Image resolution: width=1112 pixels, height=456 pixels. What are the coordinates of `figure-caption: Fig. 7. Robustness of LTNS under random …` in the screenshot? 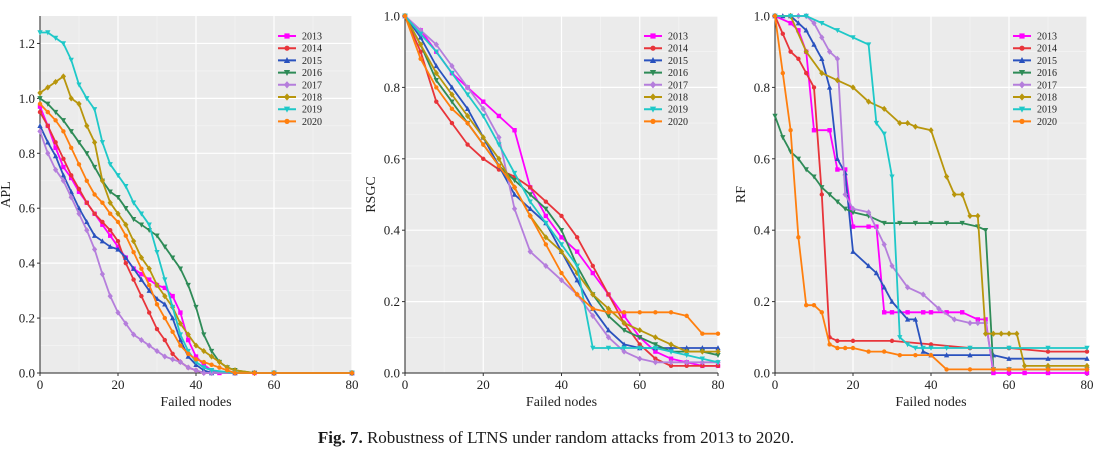 It's located at (556, 438).